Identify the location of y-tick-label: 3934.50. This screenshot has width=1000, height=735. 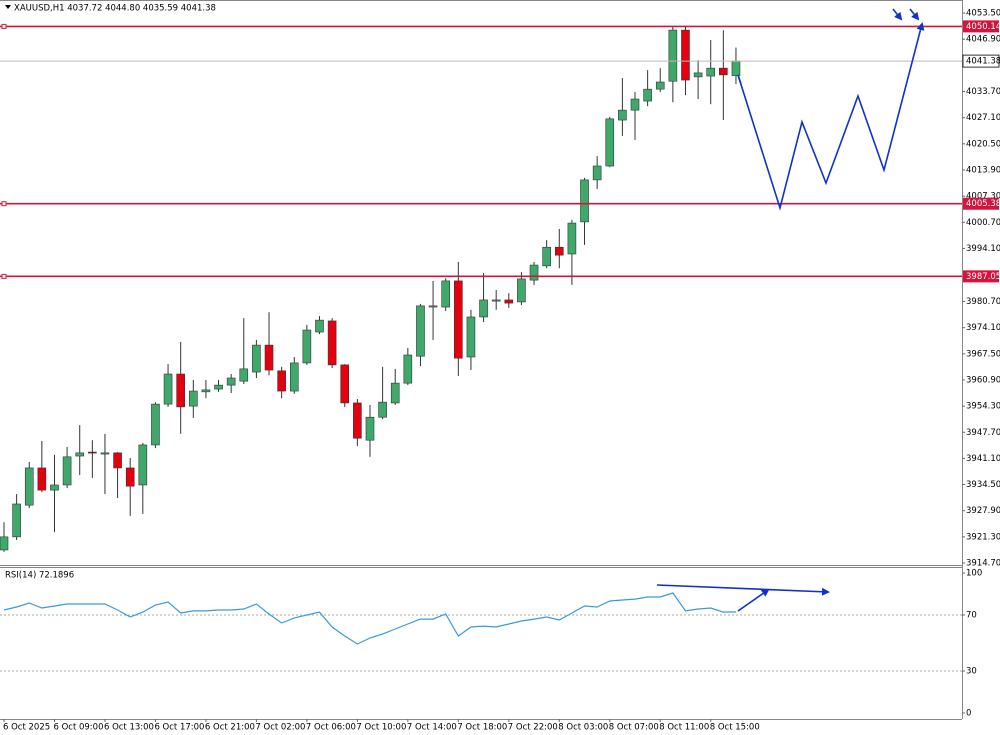
(983, 485).